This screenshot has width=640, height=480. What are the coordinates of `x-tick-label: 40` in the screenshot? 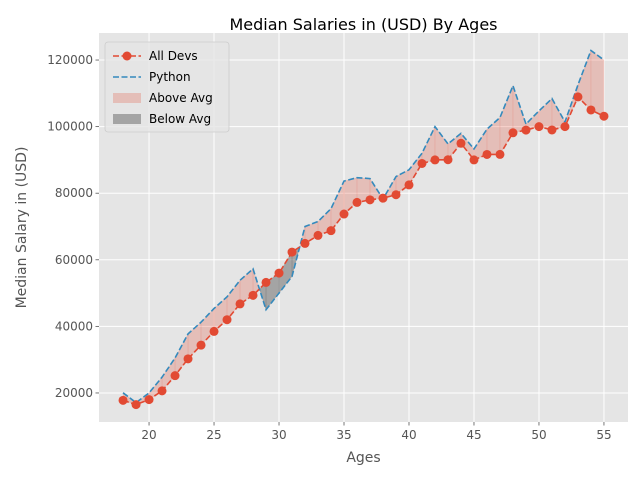 It's located at (408, 435).